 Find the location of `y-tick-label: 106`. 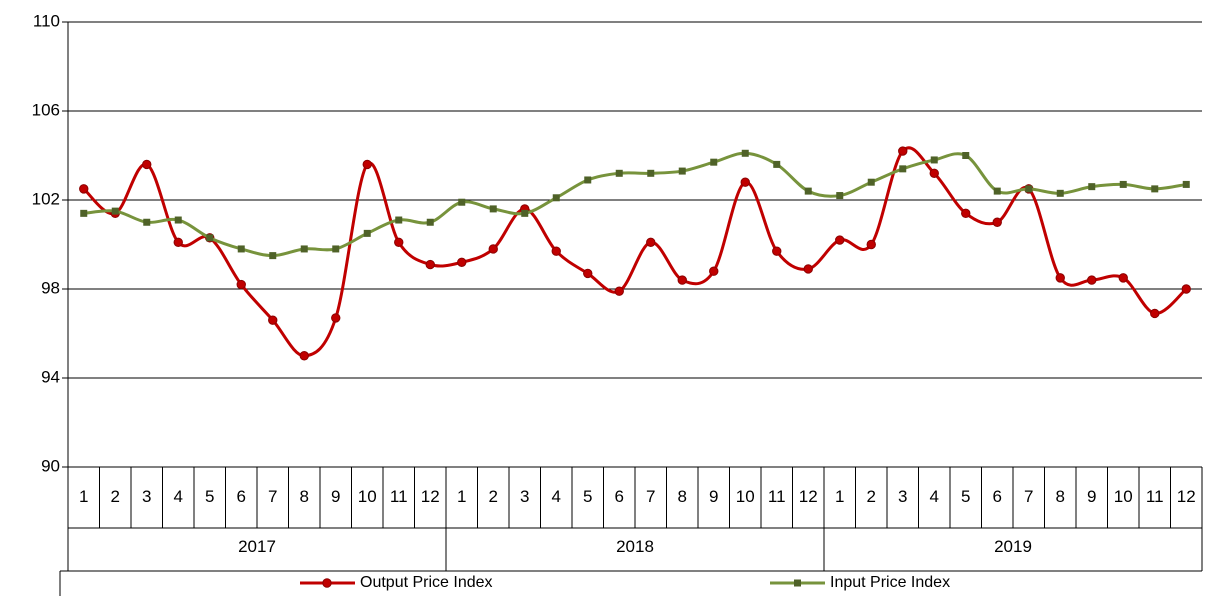

y-tick-label: 106 is located at coordinates (46, 109).